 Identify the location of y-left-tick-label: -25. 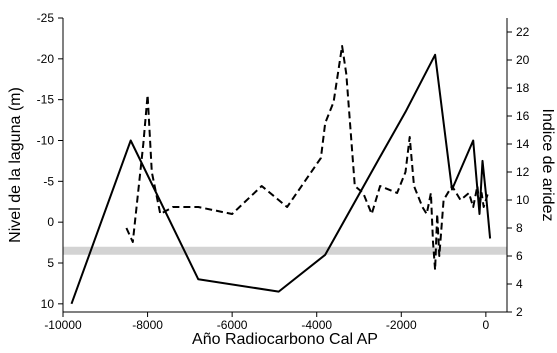
(46, 18).